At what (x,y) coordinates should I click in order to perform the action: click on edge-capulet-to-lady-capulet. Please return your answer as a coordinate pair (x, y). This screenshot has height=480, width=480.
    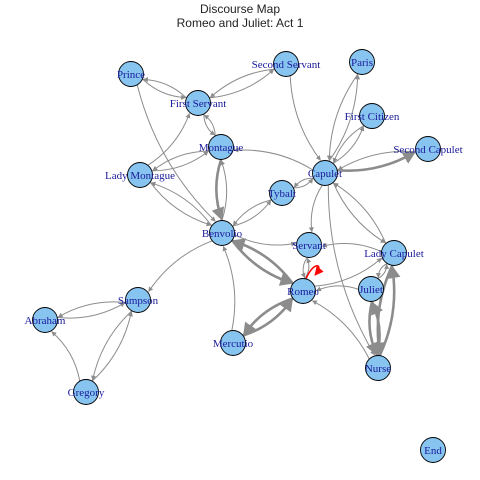
    Looking at the image, I should click on (359, 213).